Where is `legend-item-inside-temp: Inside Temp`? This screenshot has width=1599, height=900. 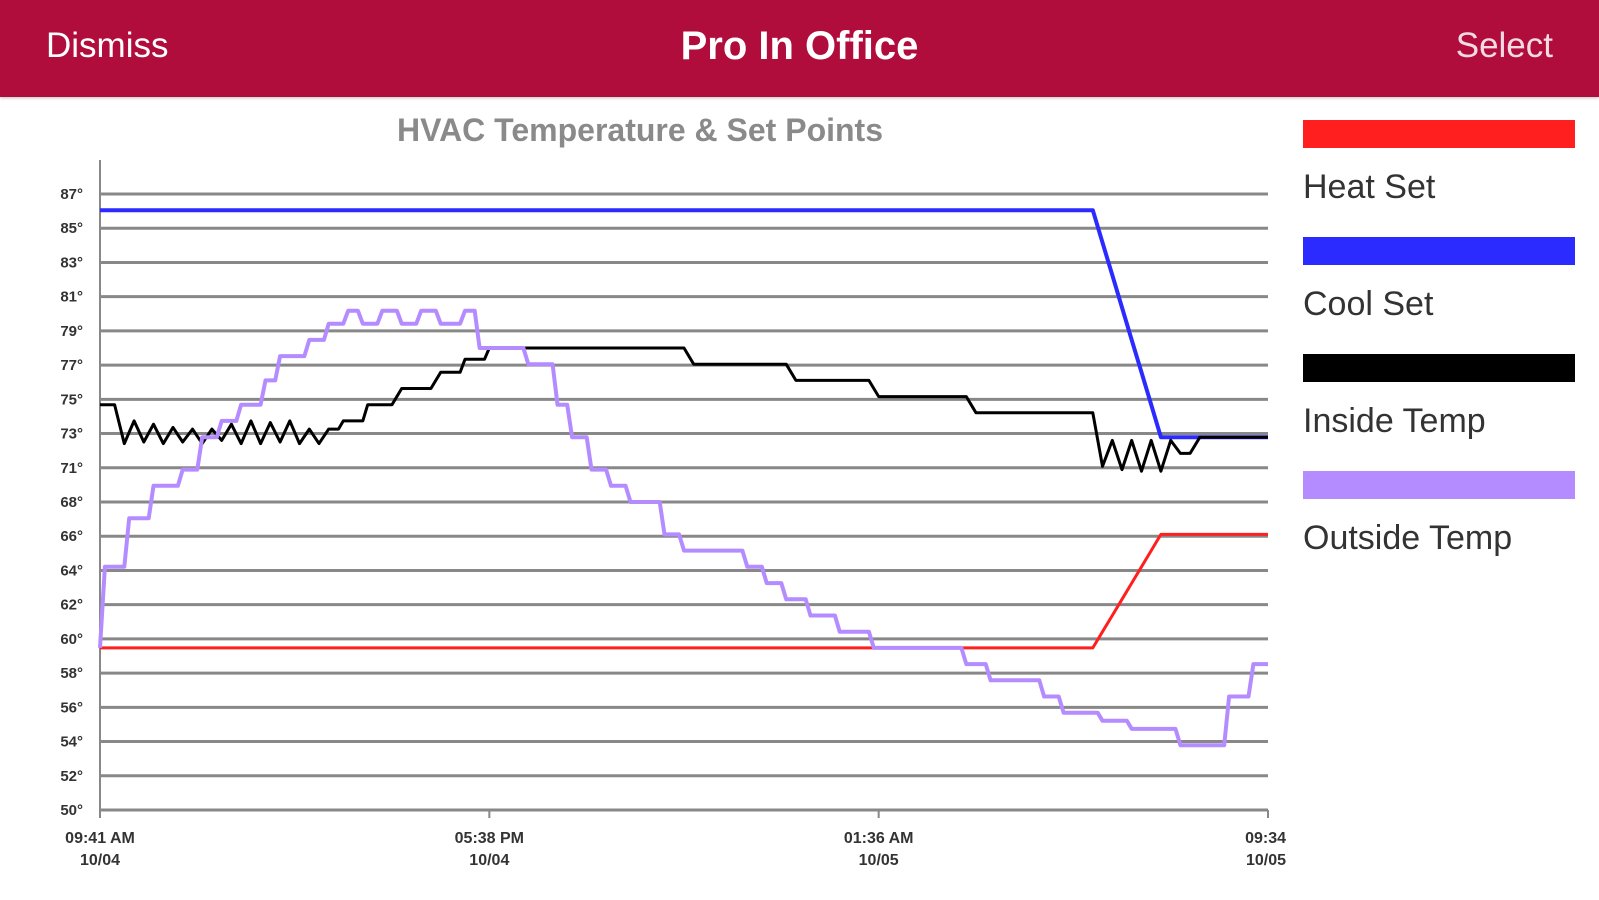 legend-item-inside-temp: Inside Temp is located at coordinates (1439, 412).